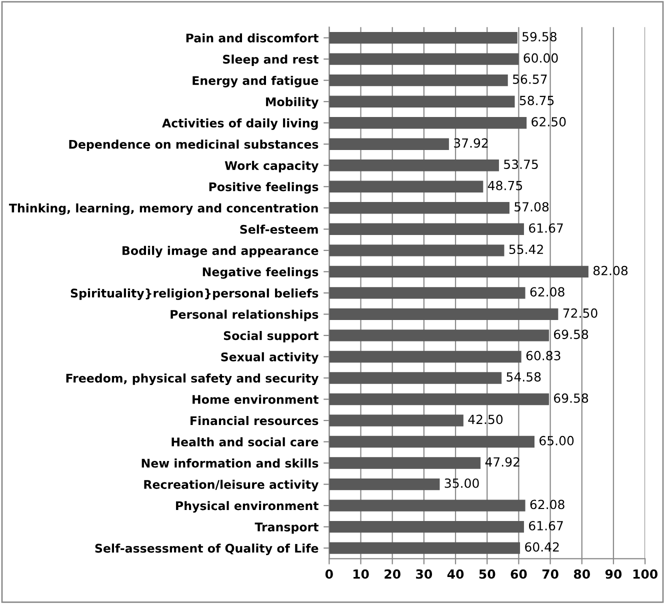 The height and width of the screenshot is (604, 665). What do you see at coordinates (230, 463) in the screenshot?
I see `y-tick-label: New information and skills` at bounding box center [230, 463].